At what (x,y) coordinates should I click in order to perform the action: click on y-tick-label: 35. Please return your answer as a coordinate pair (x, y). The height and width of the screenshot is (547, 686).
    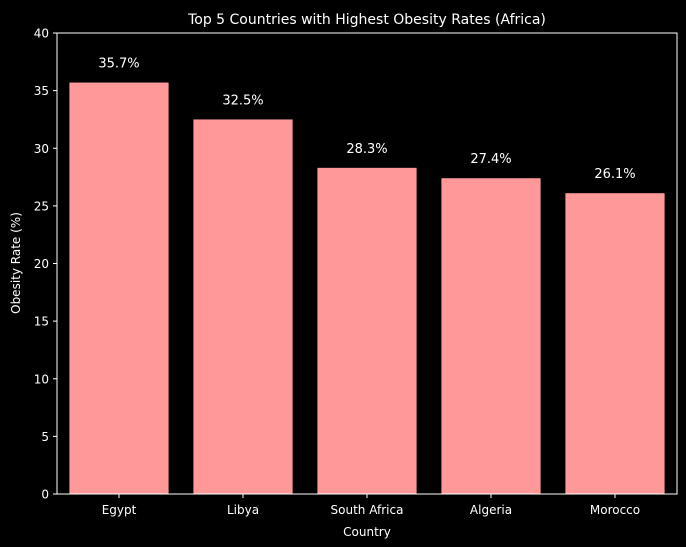
    Looking at the image, I should click on (41, 91).